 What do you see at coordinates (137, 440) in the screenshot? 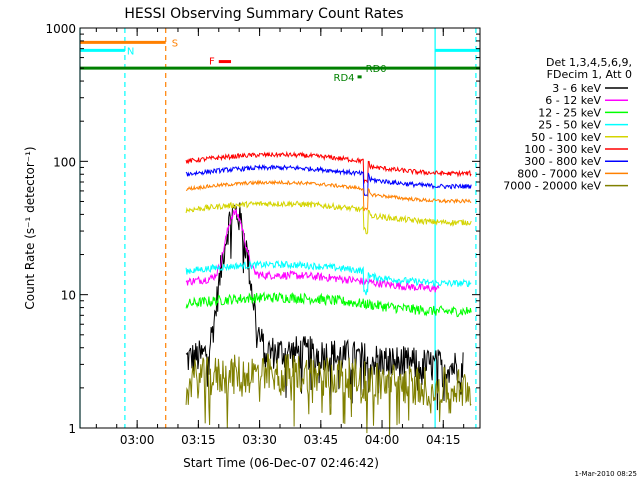
I see `x-tick-label-0: 03:00` at bounding box center [137, 440].